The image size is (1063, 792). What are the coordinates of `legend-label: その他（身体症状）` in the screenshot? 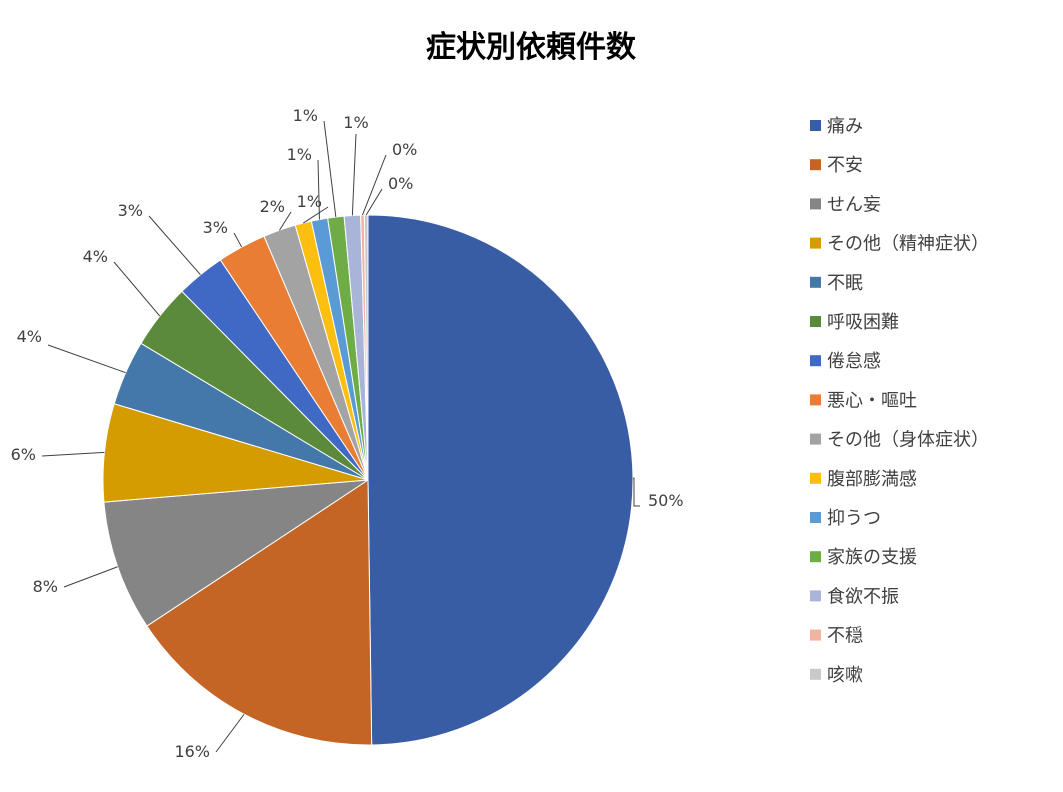 It's located at (908, 440).